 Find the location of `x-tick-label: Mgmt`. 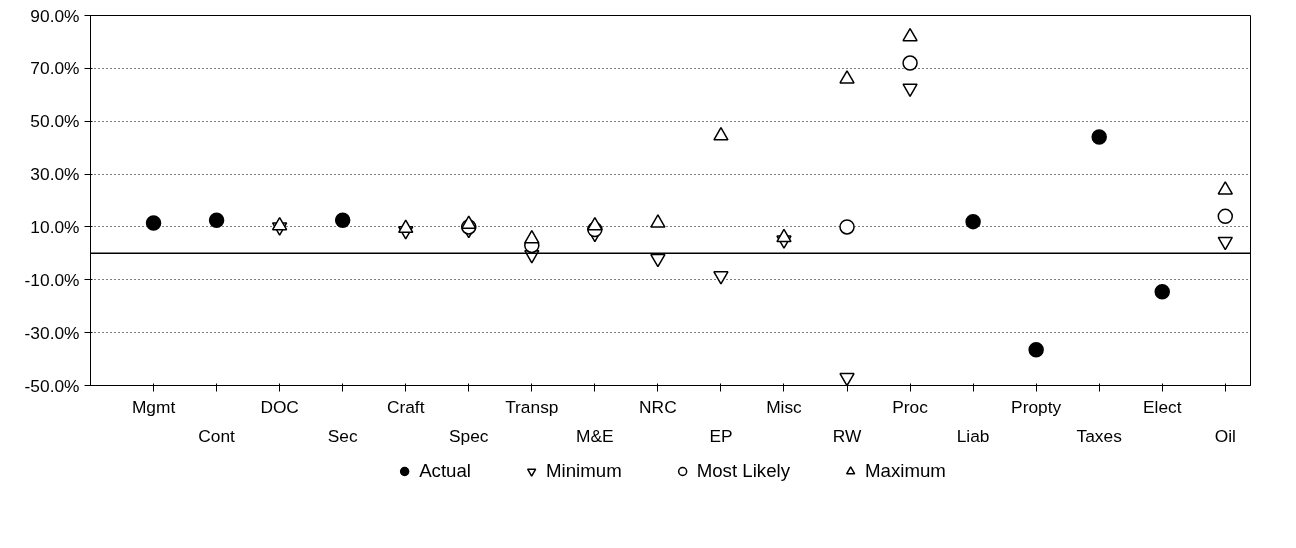

x-tick-label: Mgmt is located at coordinates (153, 406).